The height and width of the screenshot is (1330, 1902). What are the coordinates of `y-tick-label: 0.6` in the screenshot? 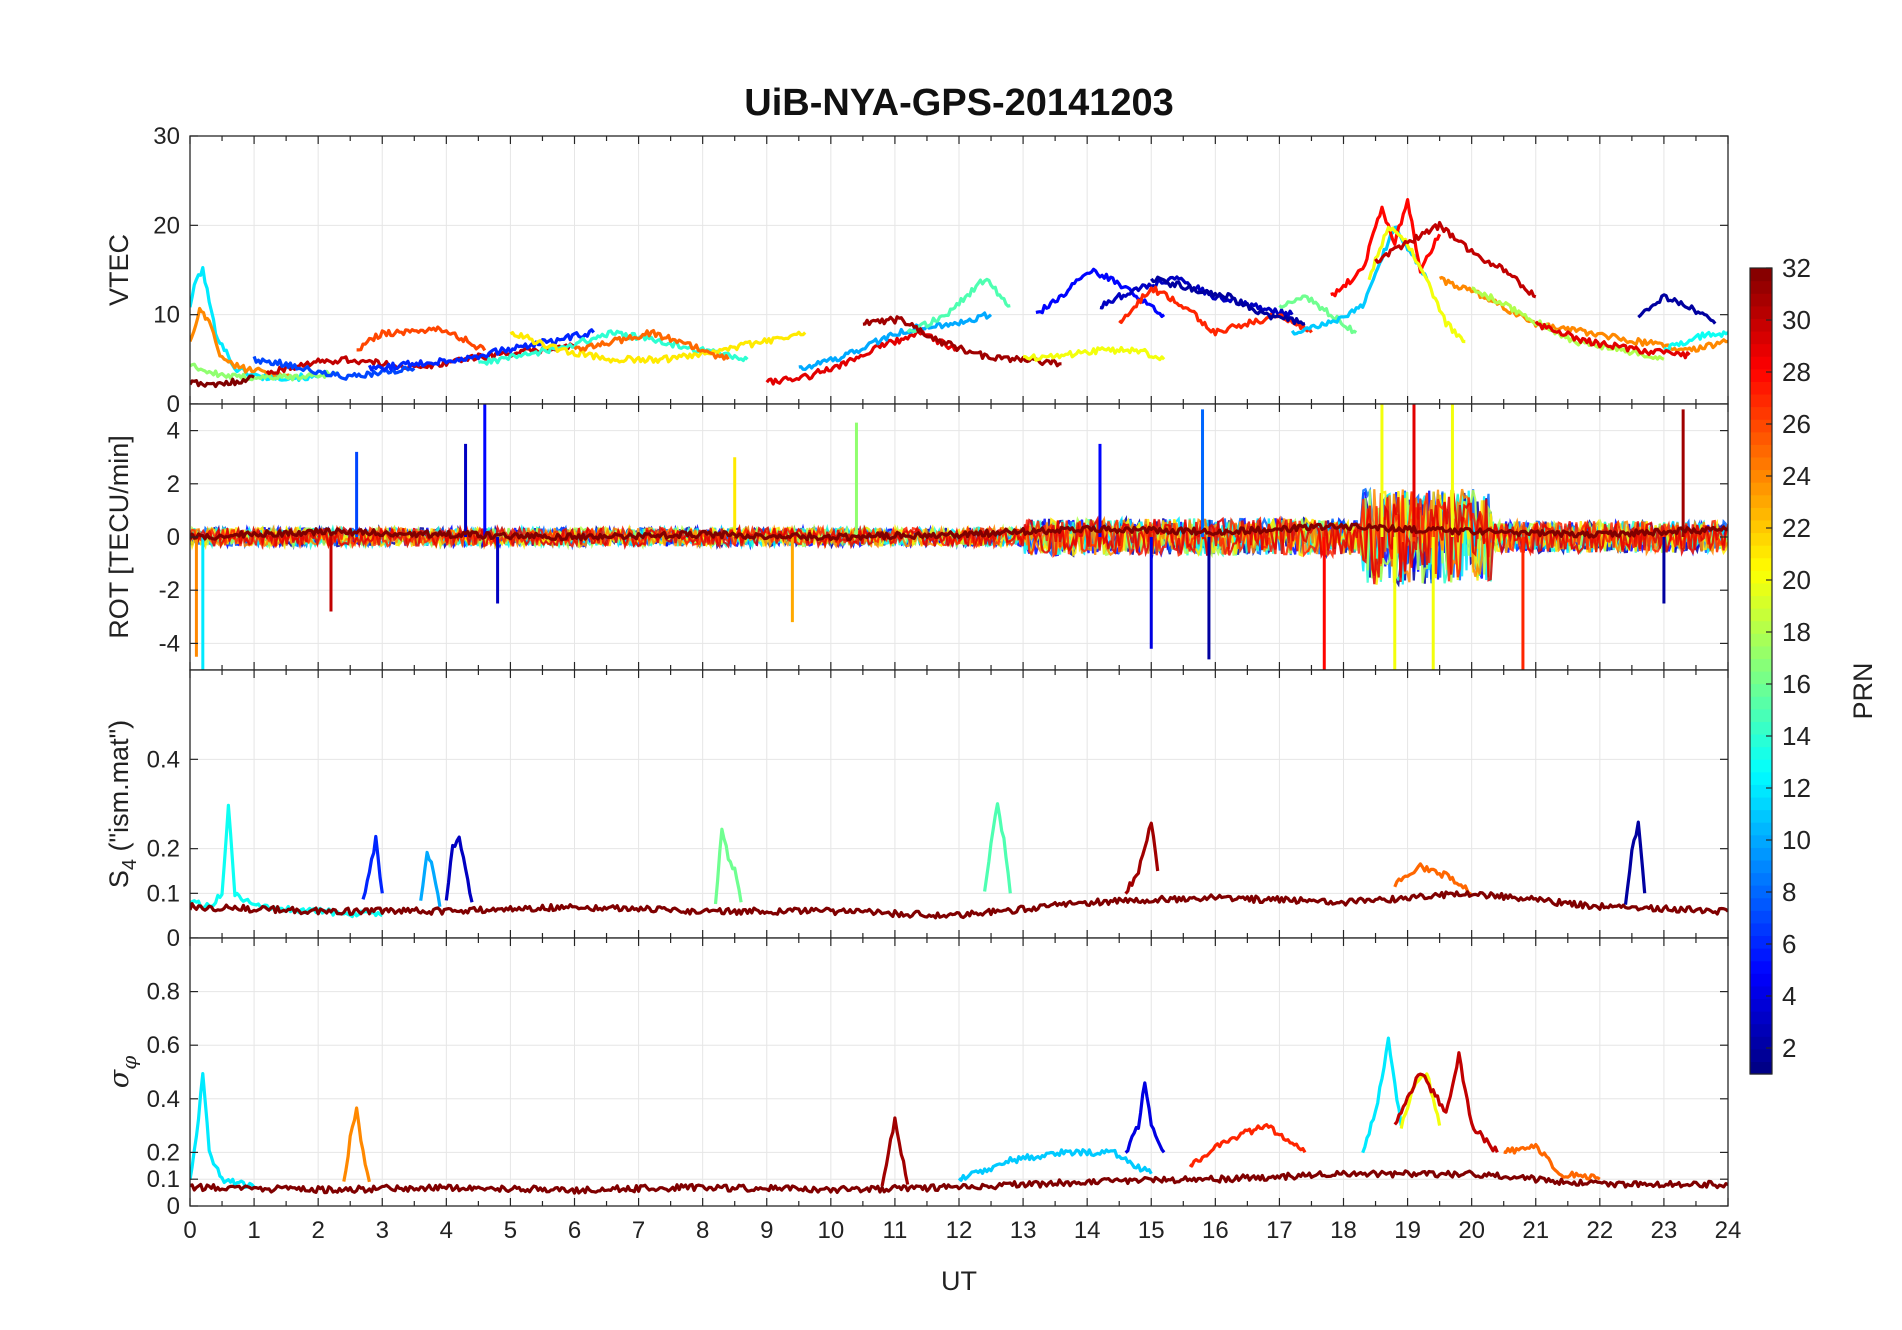 It's located at (163, 1045).